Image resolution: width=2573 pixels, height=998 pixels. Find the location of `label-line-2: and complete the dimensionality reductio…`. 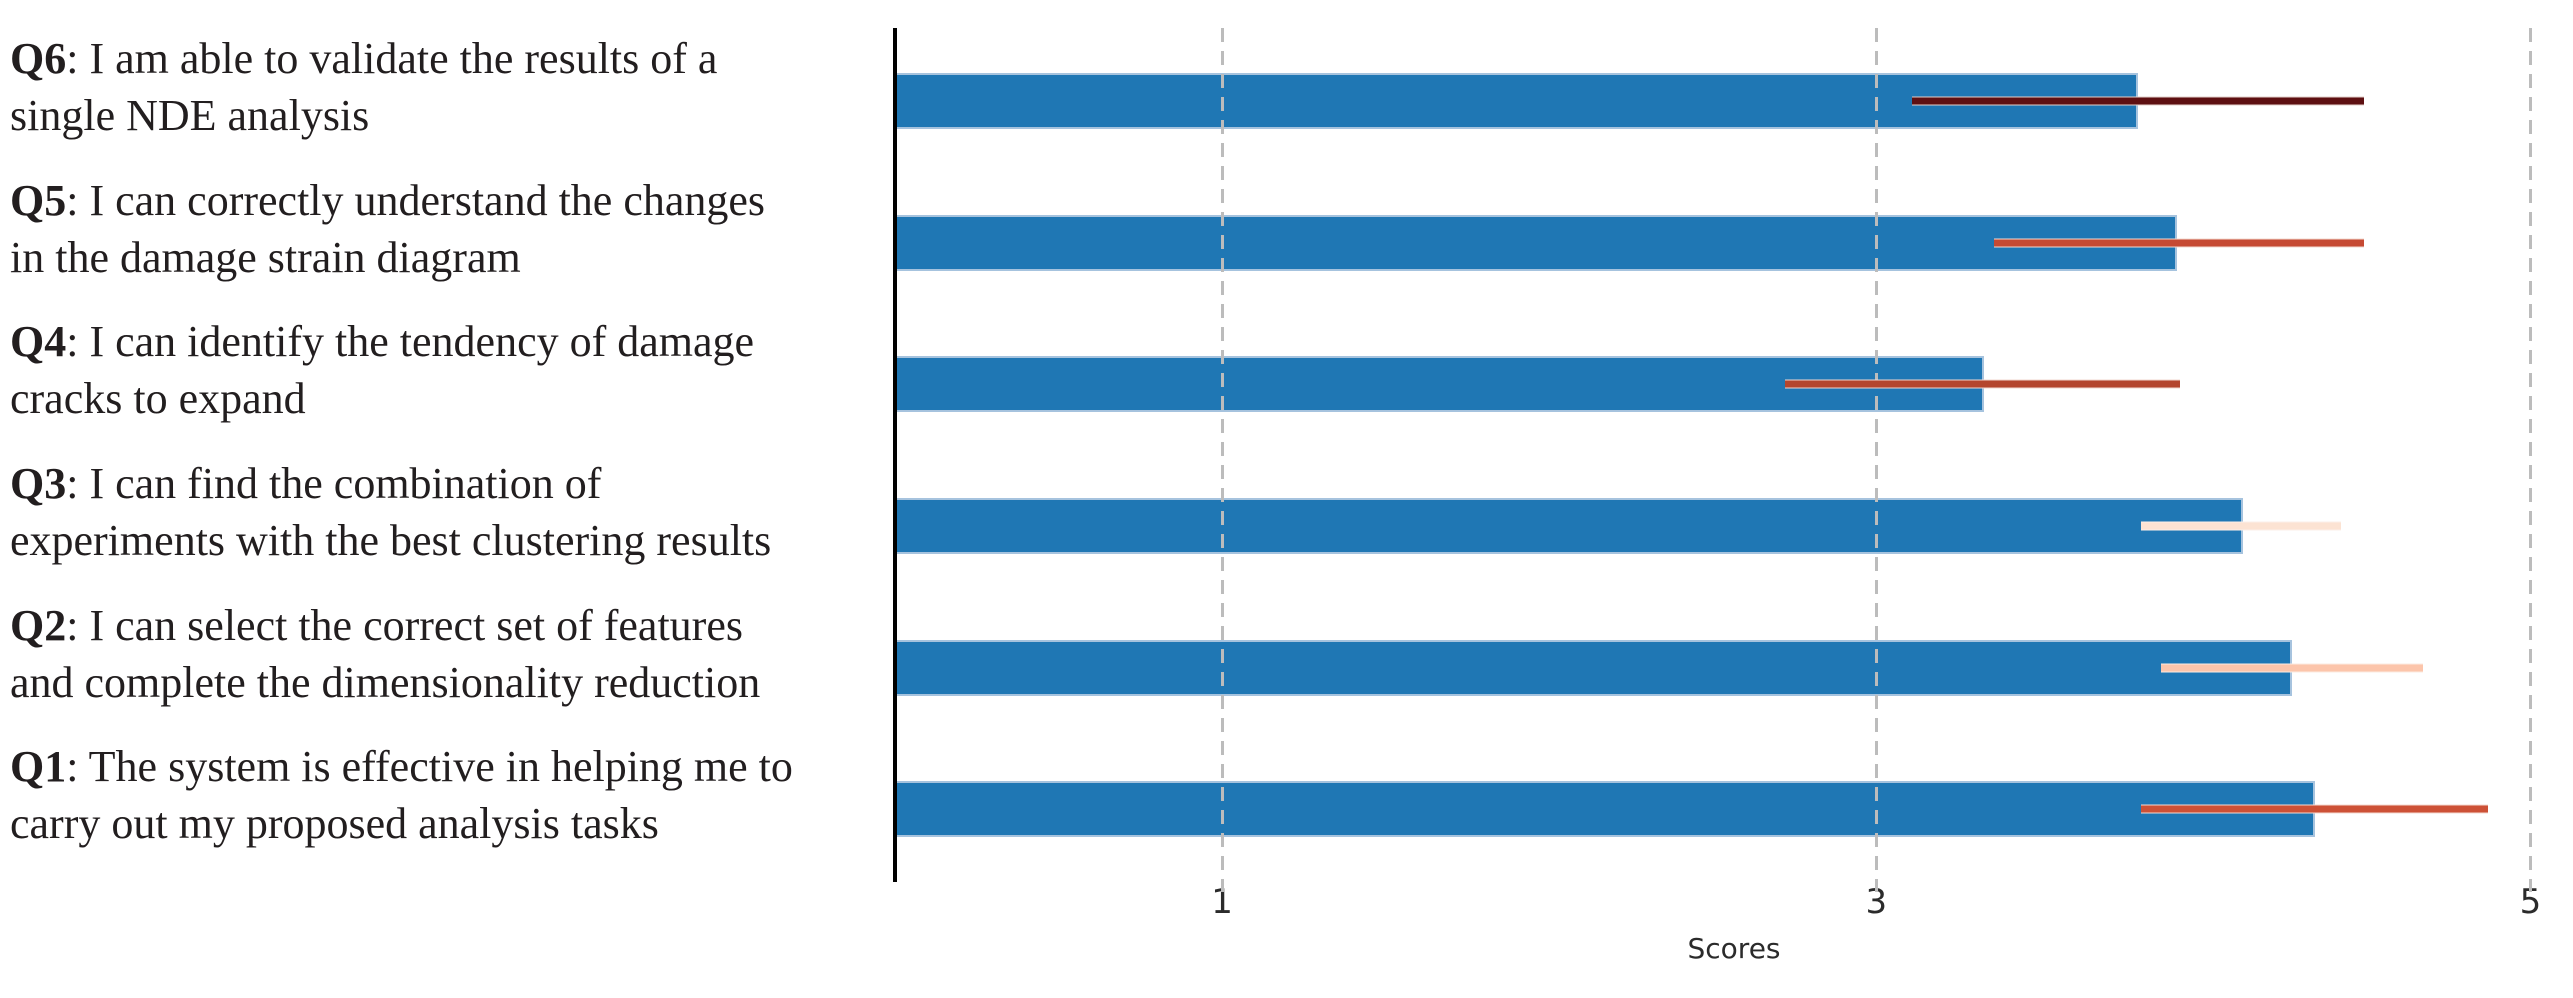

label-line-2: and complete the dimensionality reductio… is located at coordinates (385, 682).